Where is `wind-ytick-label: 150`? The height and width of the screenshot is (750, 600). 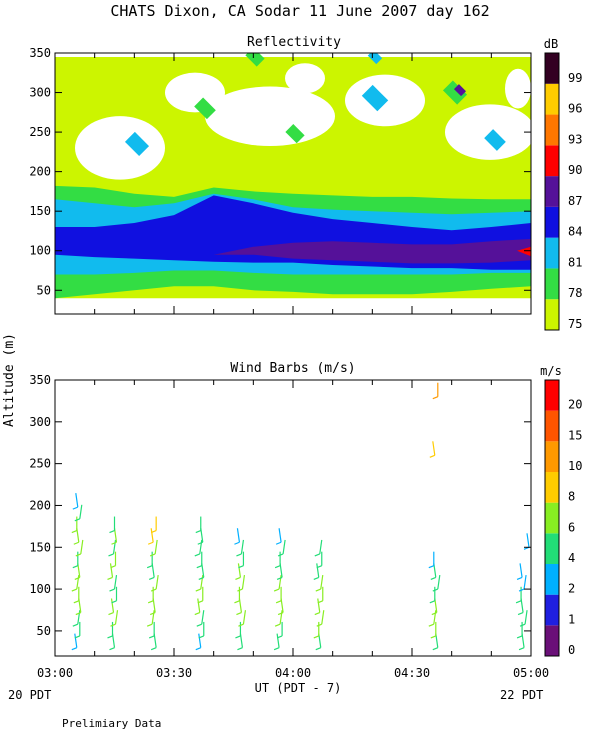 wind-ytick-label: 150 is located at coordinates (40, 547).